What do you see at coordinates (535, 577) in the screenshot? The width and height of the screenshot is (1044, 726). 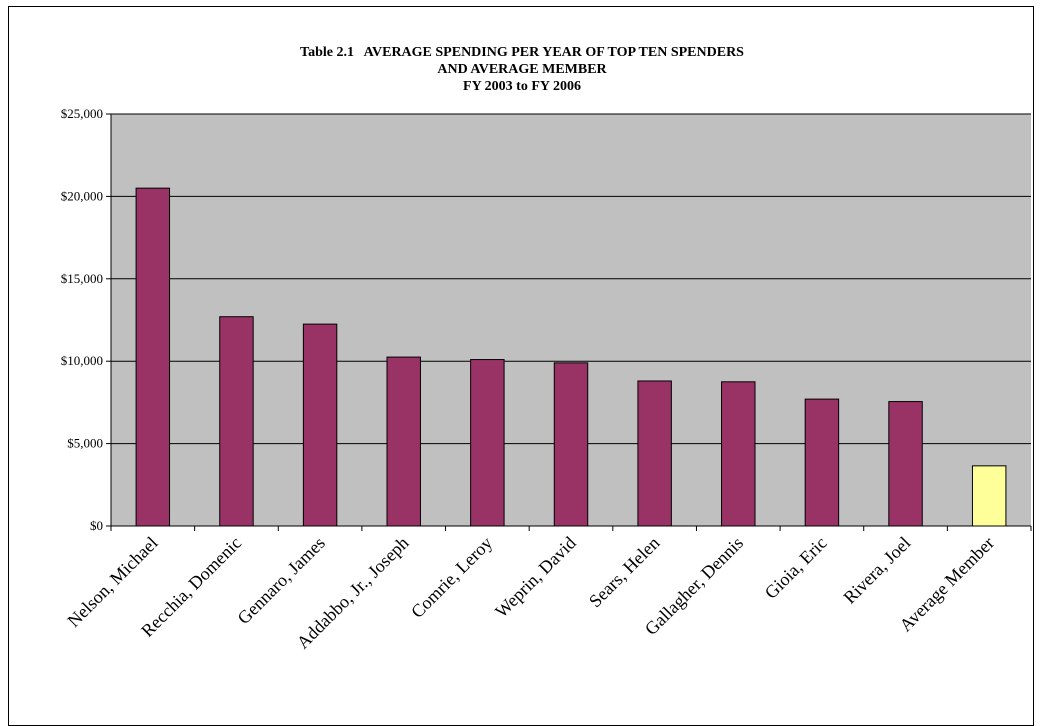 I see `x-category-label: Weprin, David` at bounding box center [535, 577].